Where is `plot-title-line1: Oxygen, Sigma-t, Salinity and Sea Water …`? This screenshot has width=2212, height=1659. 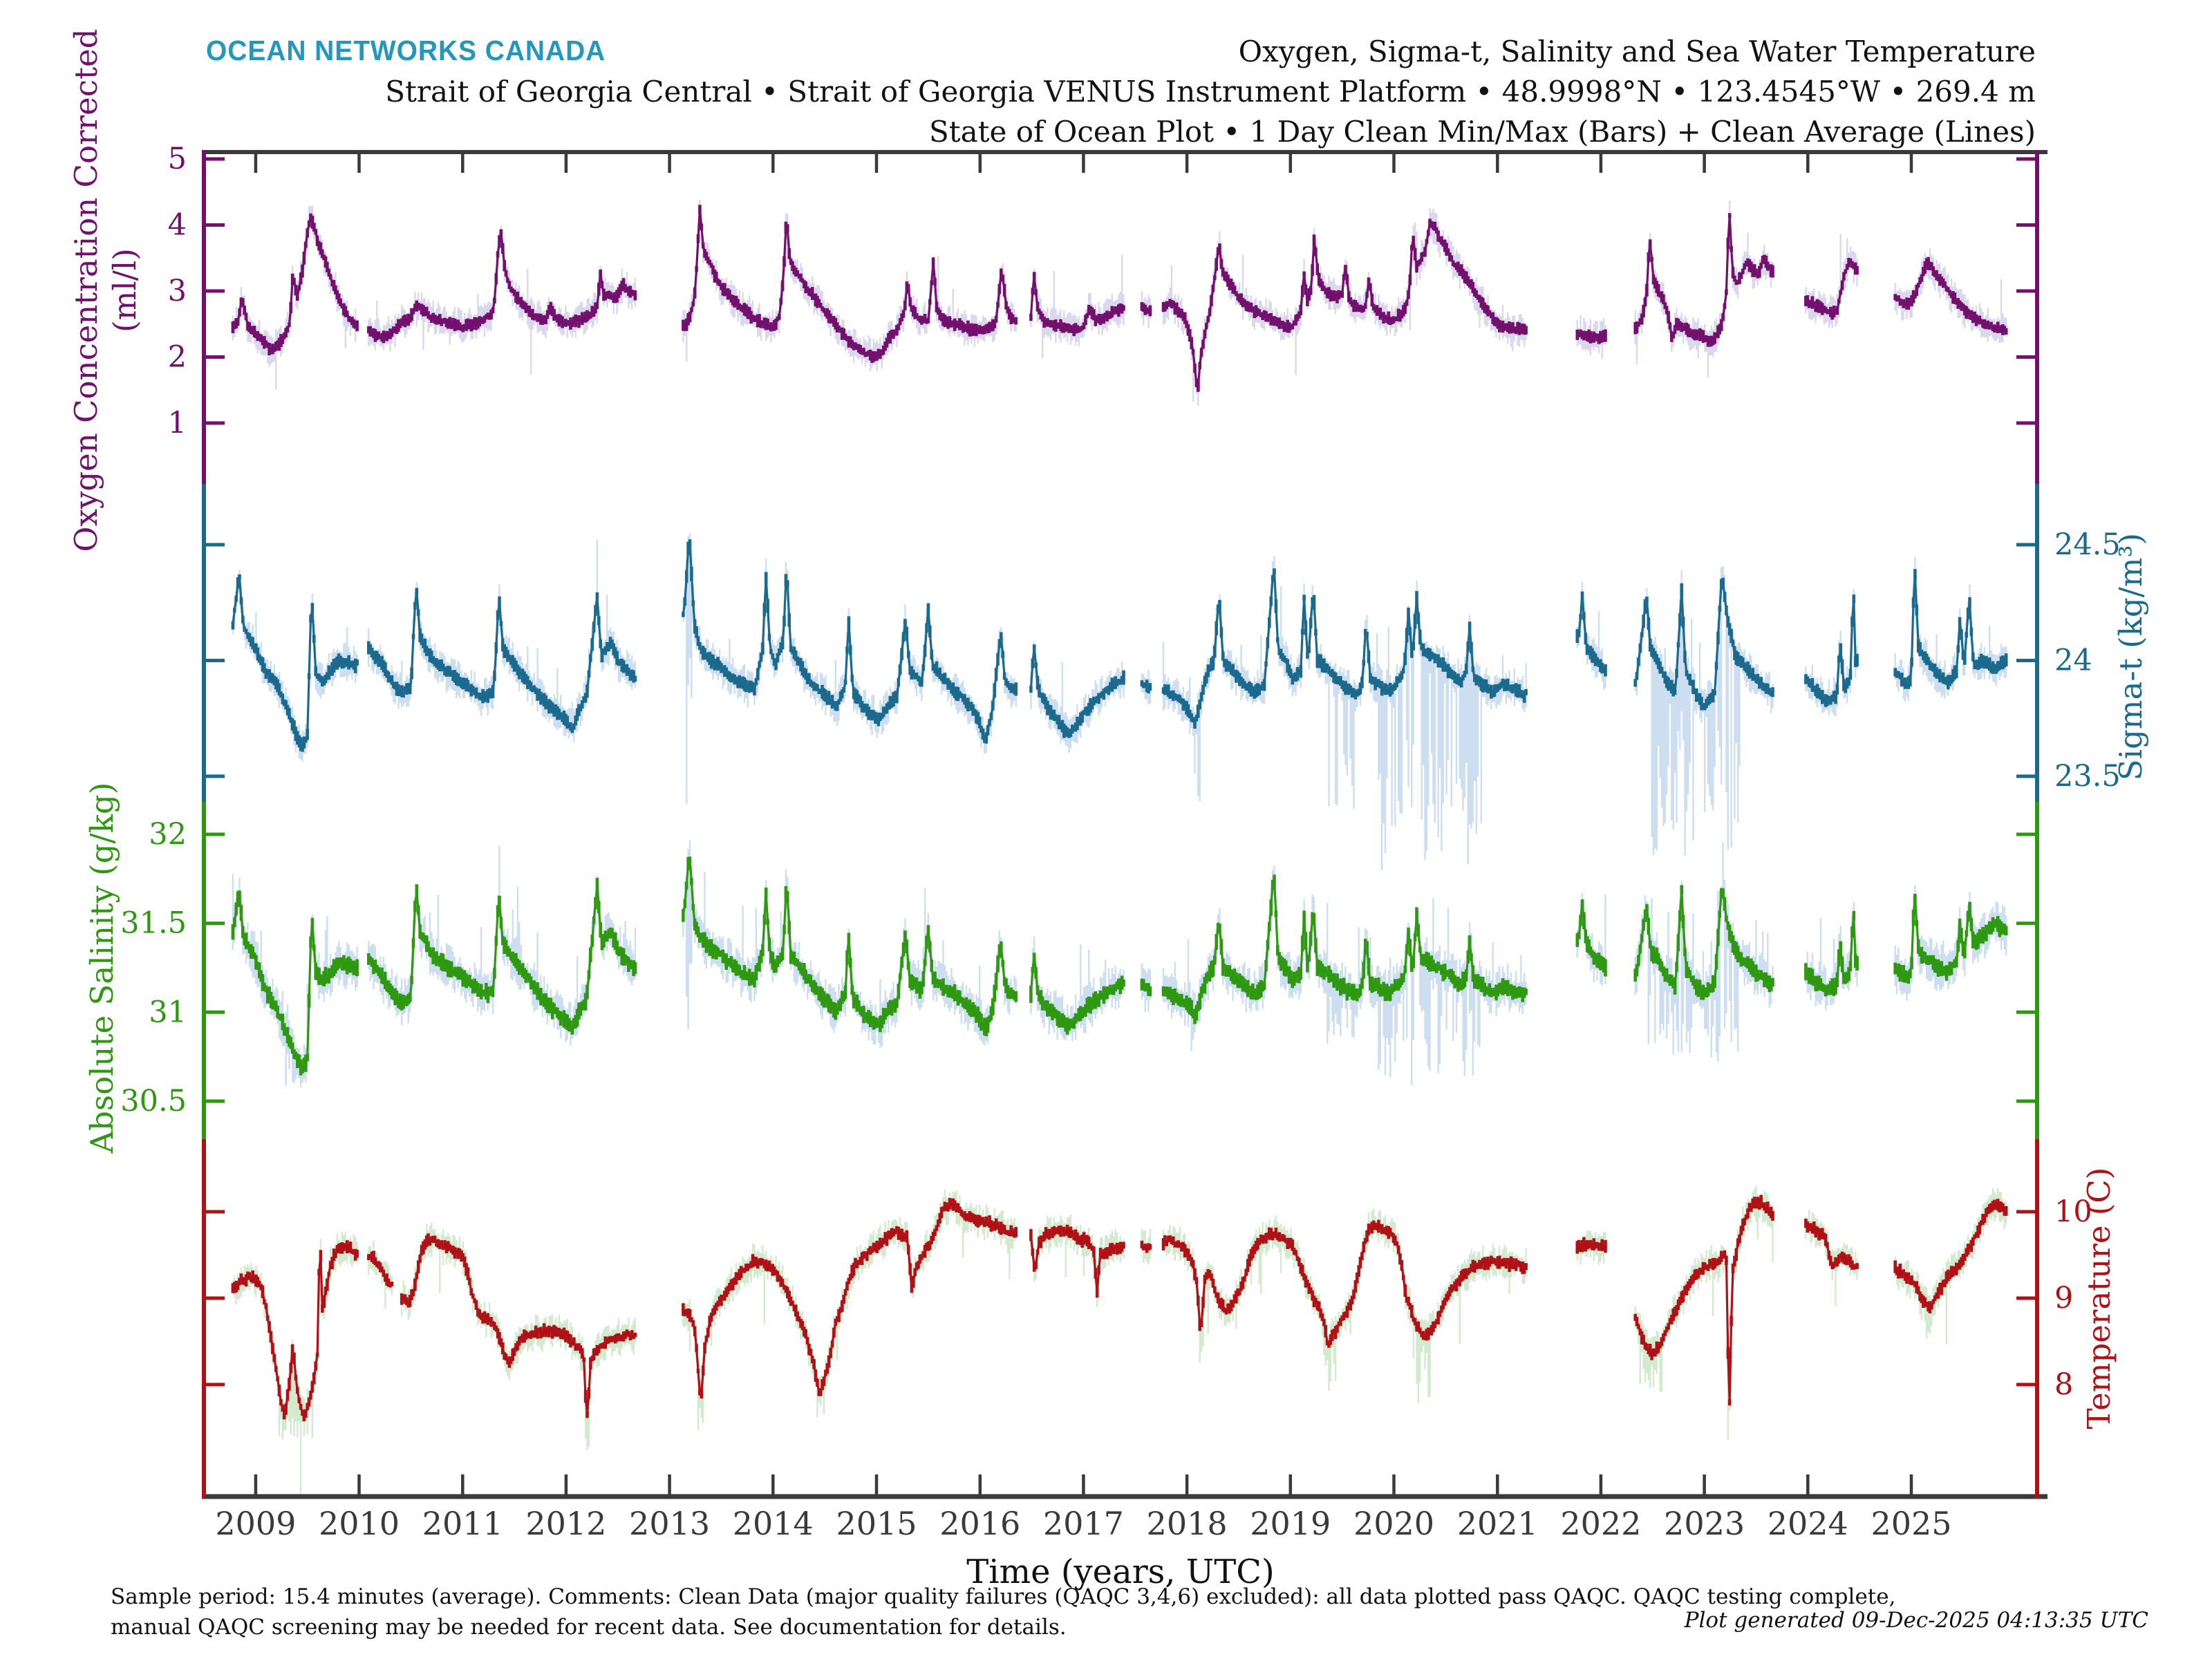 plot-title-line1: Oxygen, Sigma-t, Salinity and Sea Water … is located at coordinates (1637, 51).